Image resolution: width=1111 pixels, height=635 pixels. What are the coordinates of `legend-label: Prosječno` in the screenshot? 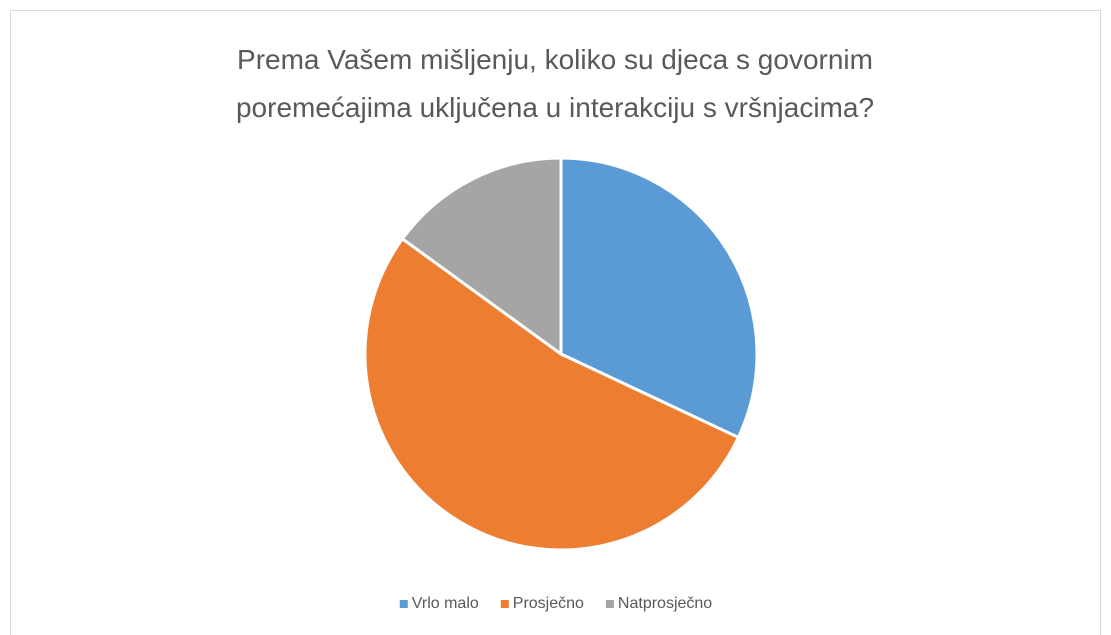 It's located at (548, 603).